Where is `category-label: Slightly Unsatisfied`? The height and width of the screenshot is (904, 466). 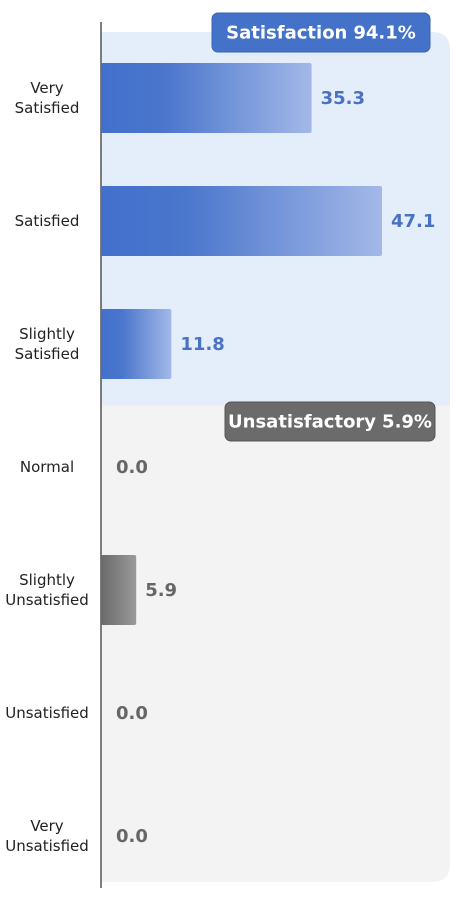
category-label: Slightly Unsatisfied is located at coordinates (47, 590).